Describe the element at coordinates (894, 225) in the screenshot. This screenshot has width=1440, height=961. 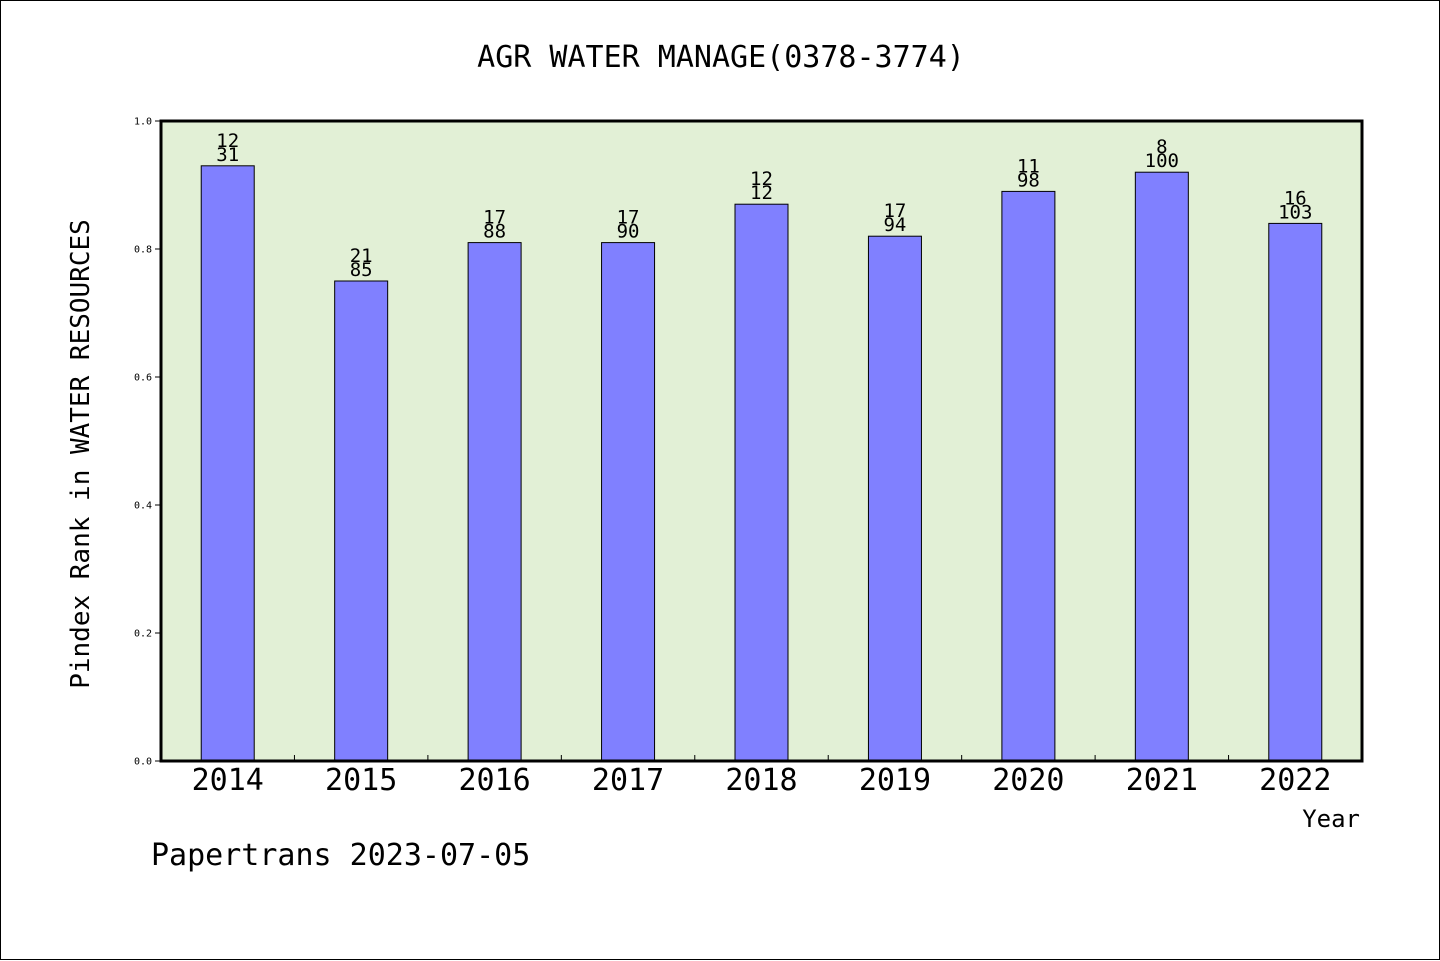
I see `total-label-2019: 94` at that location.